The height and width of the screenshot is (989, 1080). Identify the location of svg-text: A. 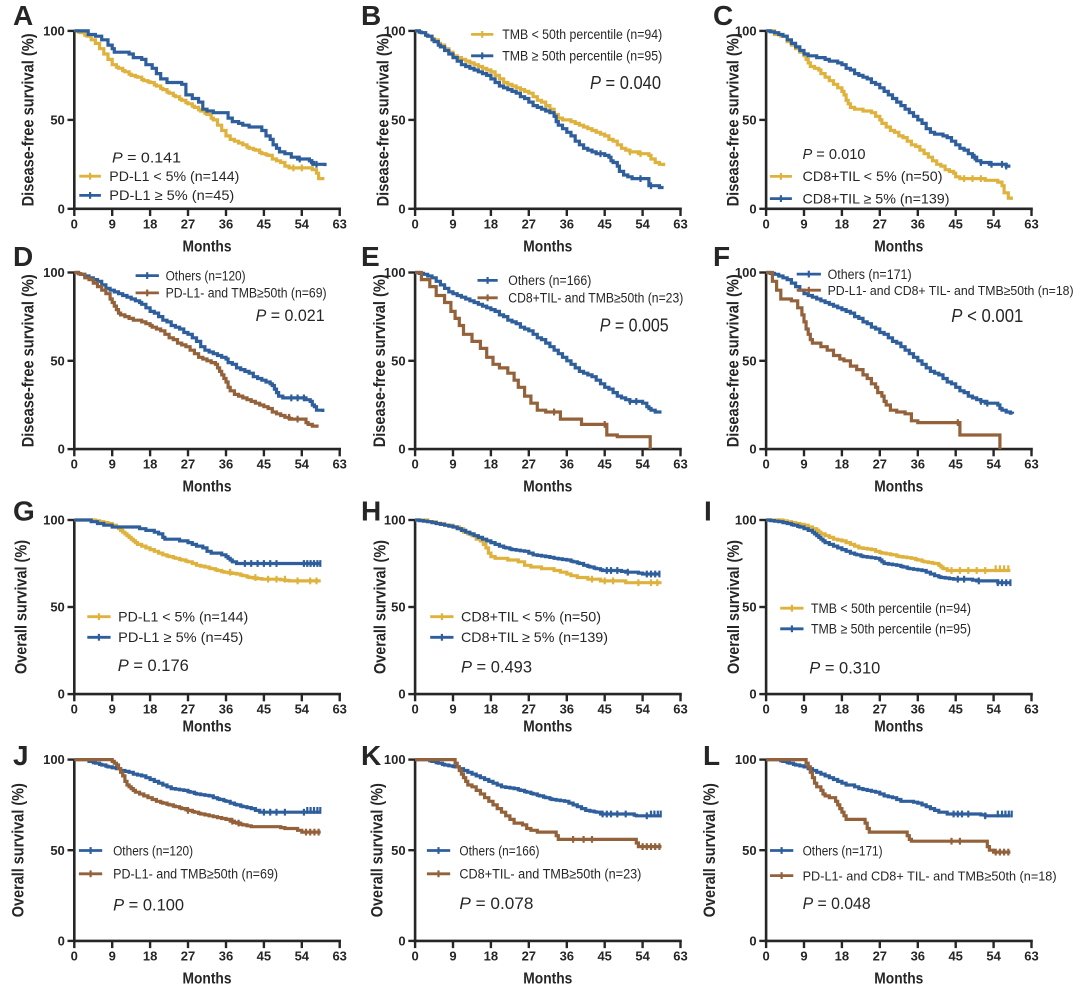
(23, 15).